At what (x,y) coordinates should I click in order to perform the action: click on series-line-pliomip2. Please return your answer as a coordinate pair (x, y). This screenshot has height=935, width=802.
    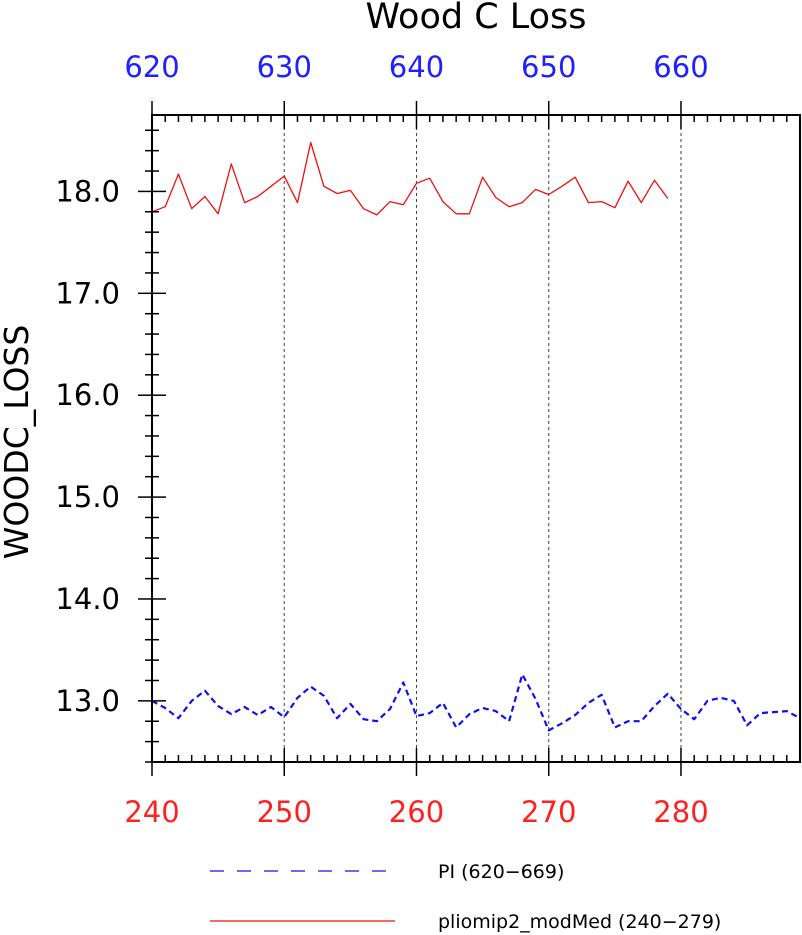
    Looking at the image, I should click on (410, 178).